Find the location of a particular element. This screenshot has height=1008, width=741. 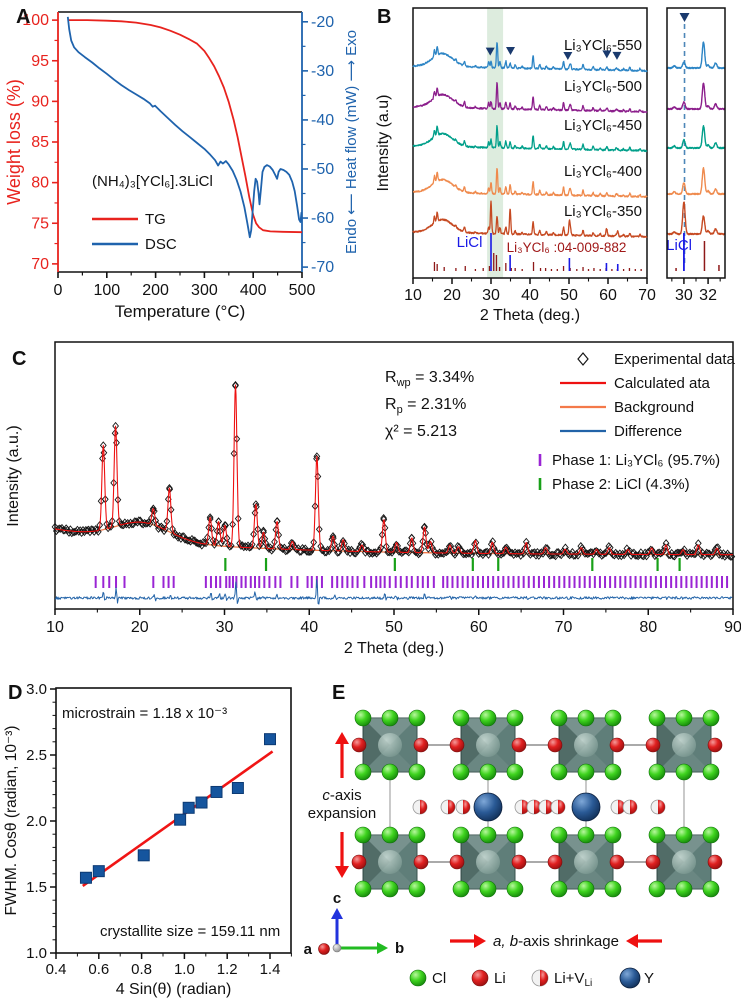

svg-text: 0.8 is located at coordinates (141, 969).